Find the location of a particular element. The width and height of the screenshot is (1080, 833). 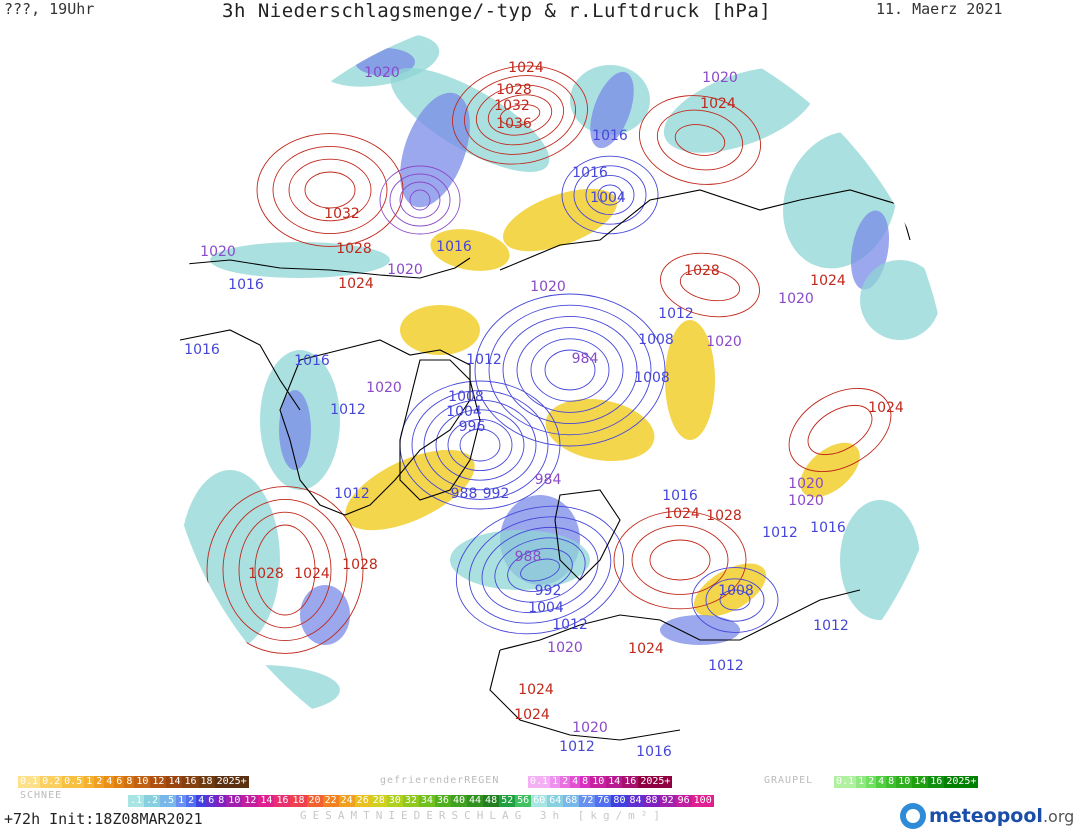

legend-swatch: 0.2 is located at coordinates (51, 782).